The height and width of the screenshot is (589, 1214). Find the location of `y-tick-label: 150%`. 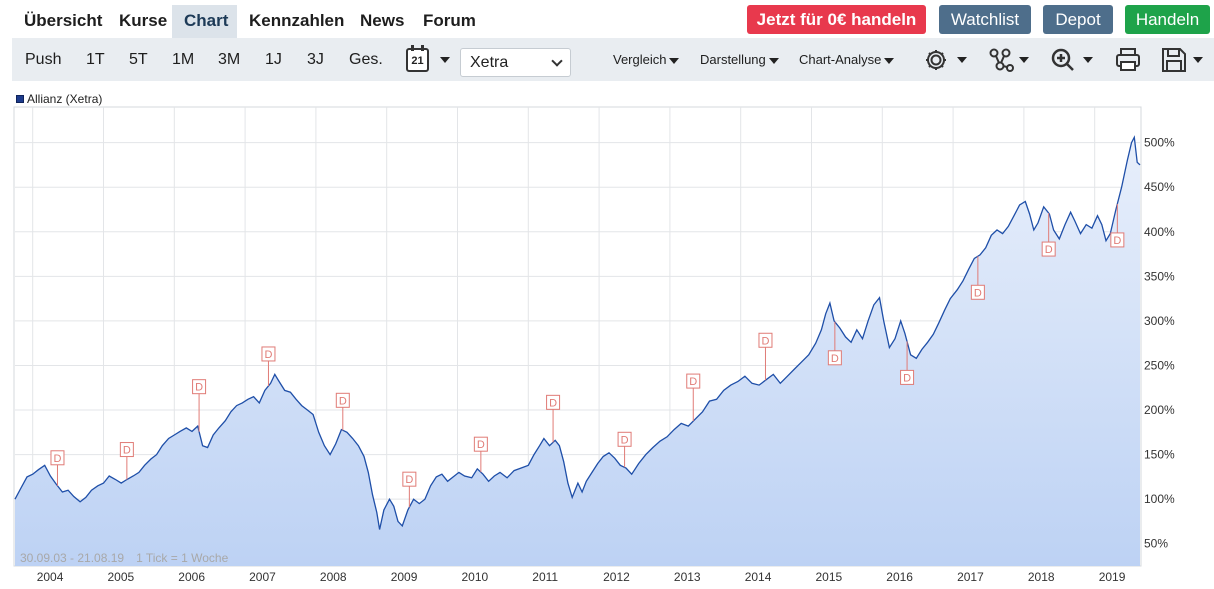

y-tick-label: 150% is located at coordinates (1159, 455).